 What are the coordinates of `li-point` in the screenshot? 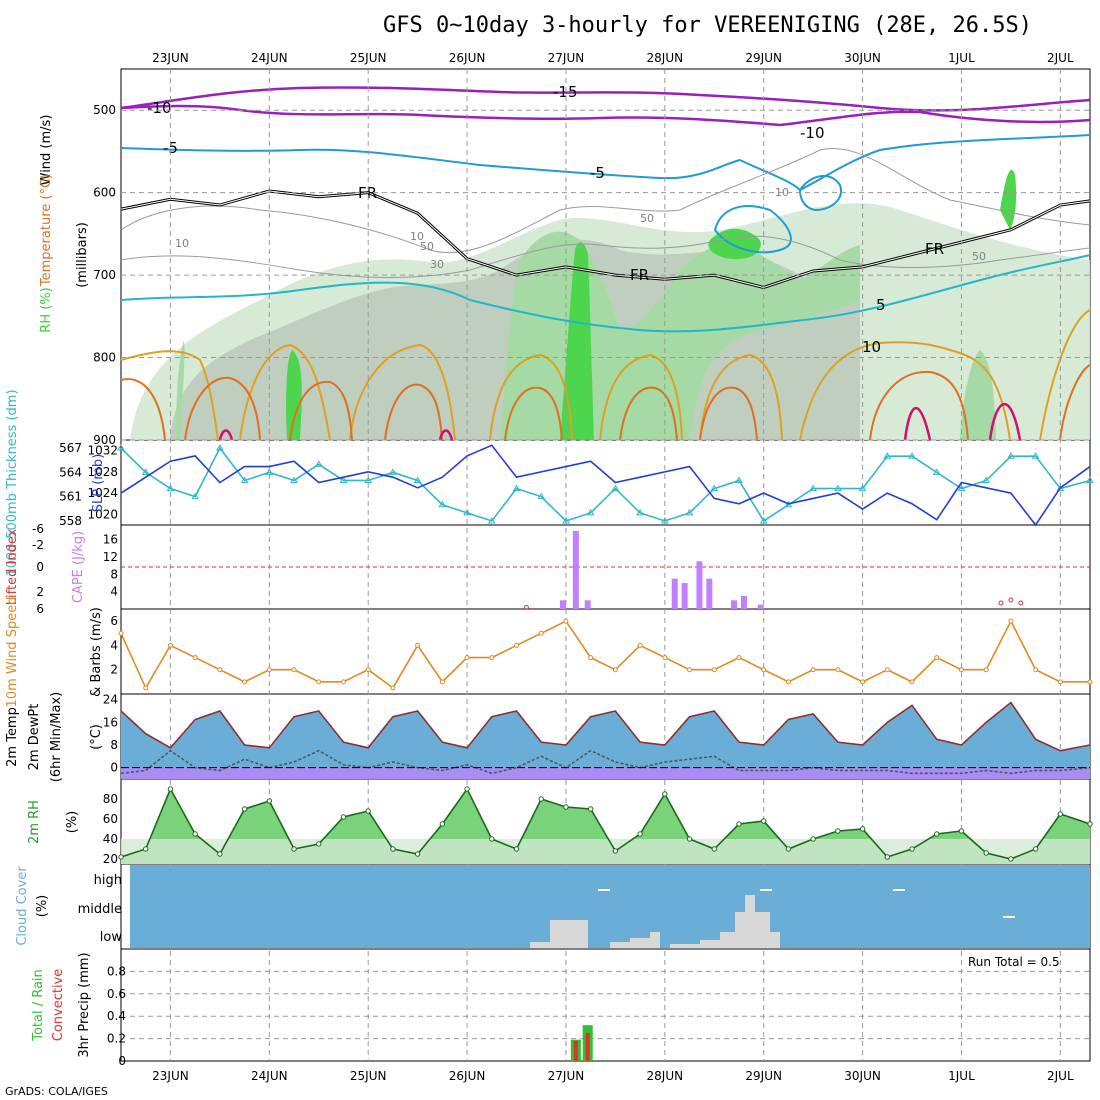 It's located at (526, 607).